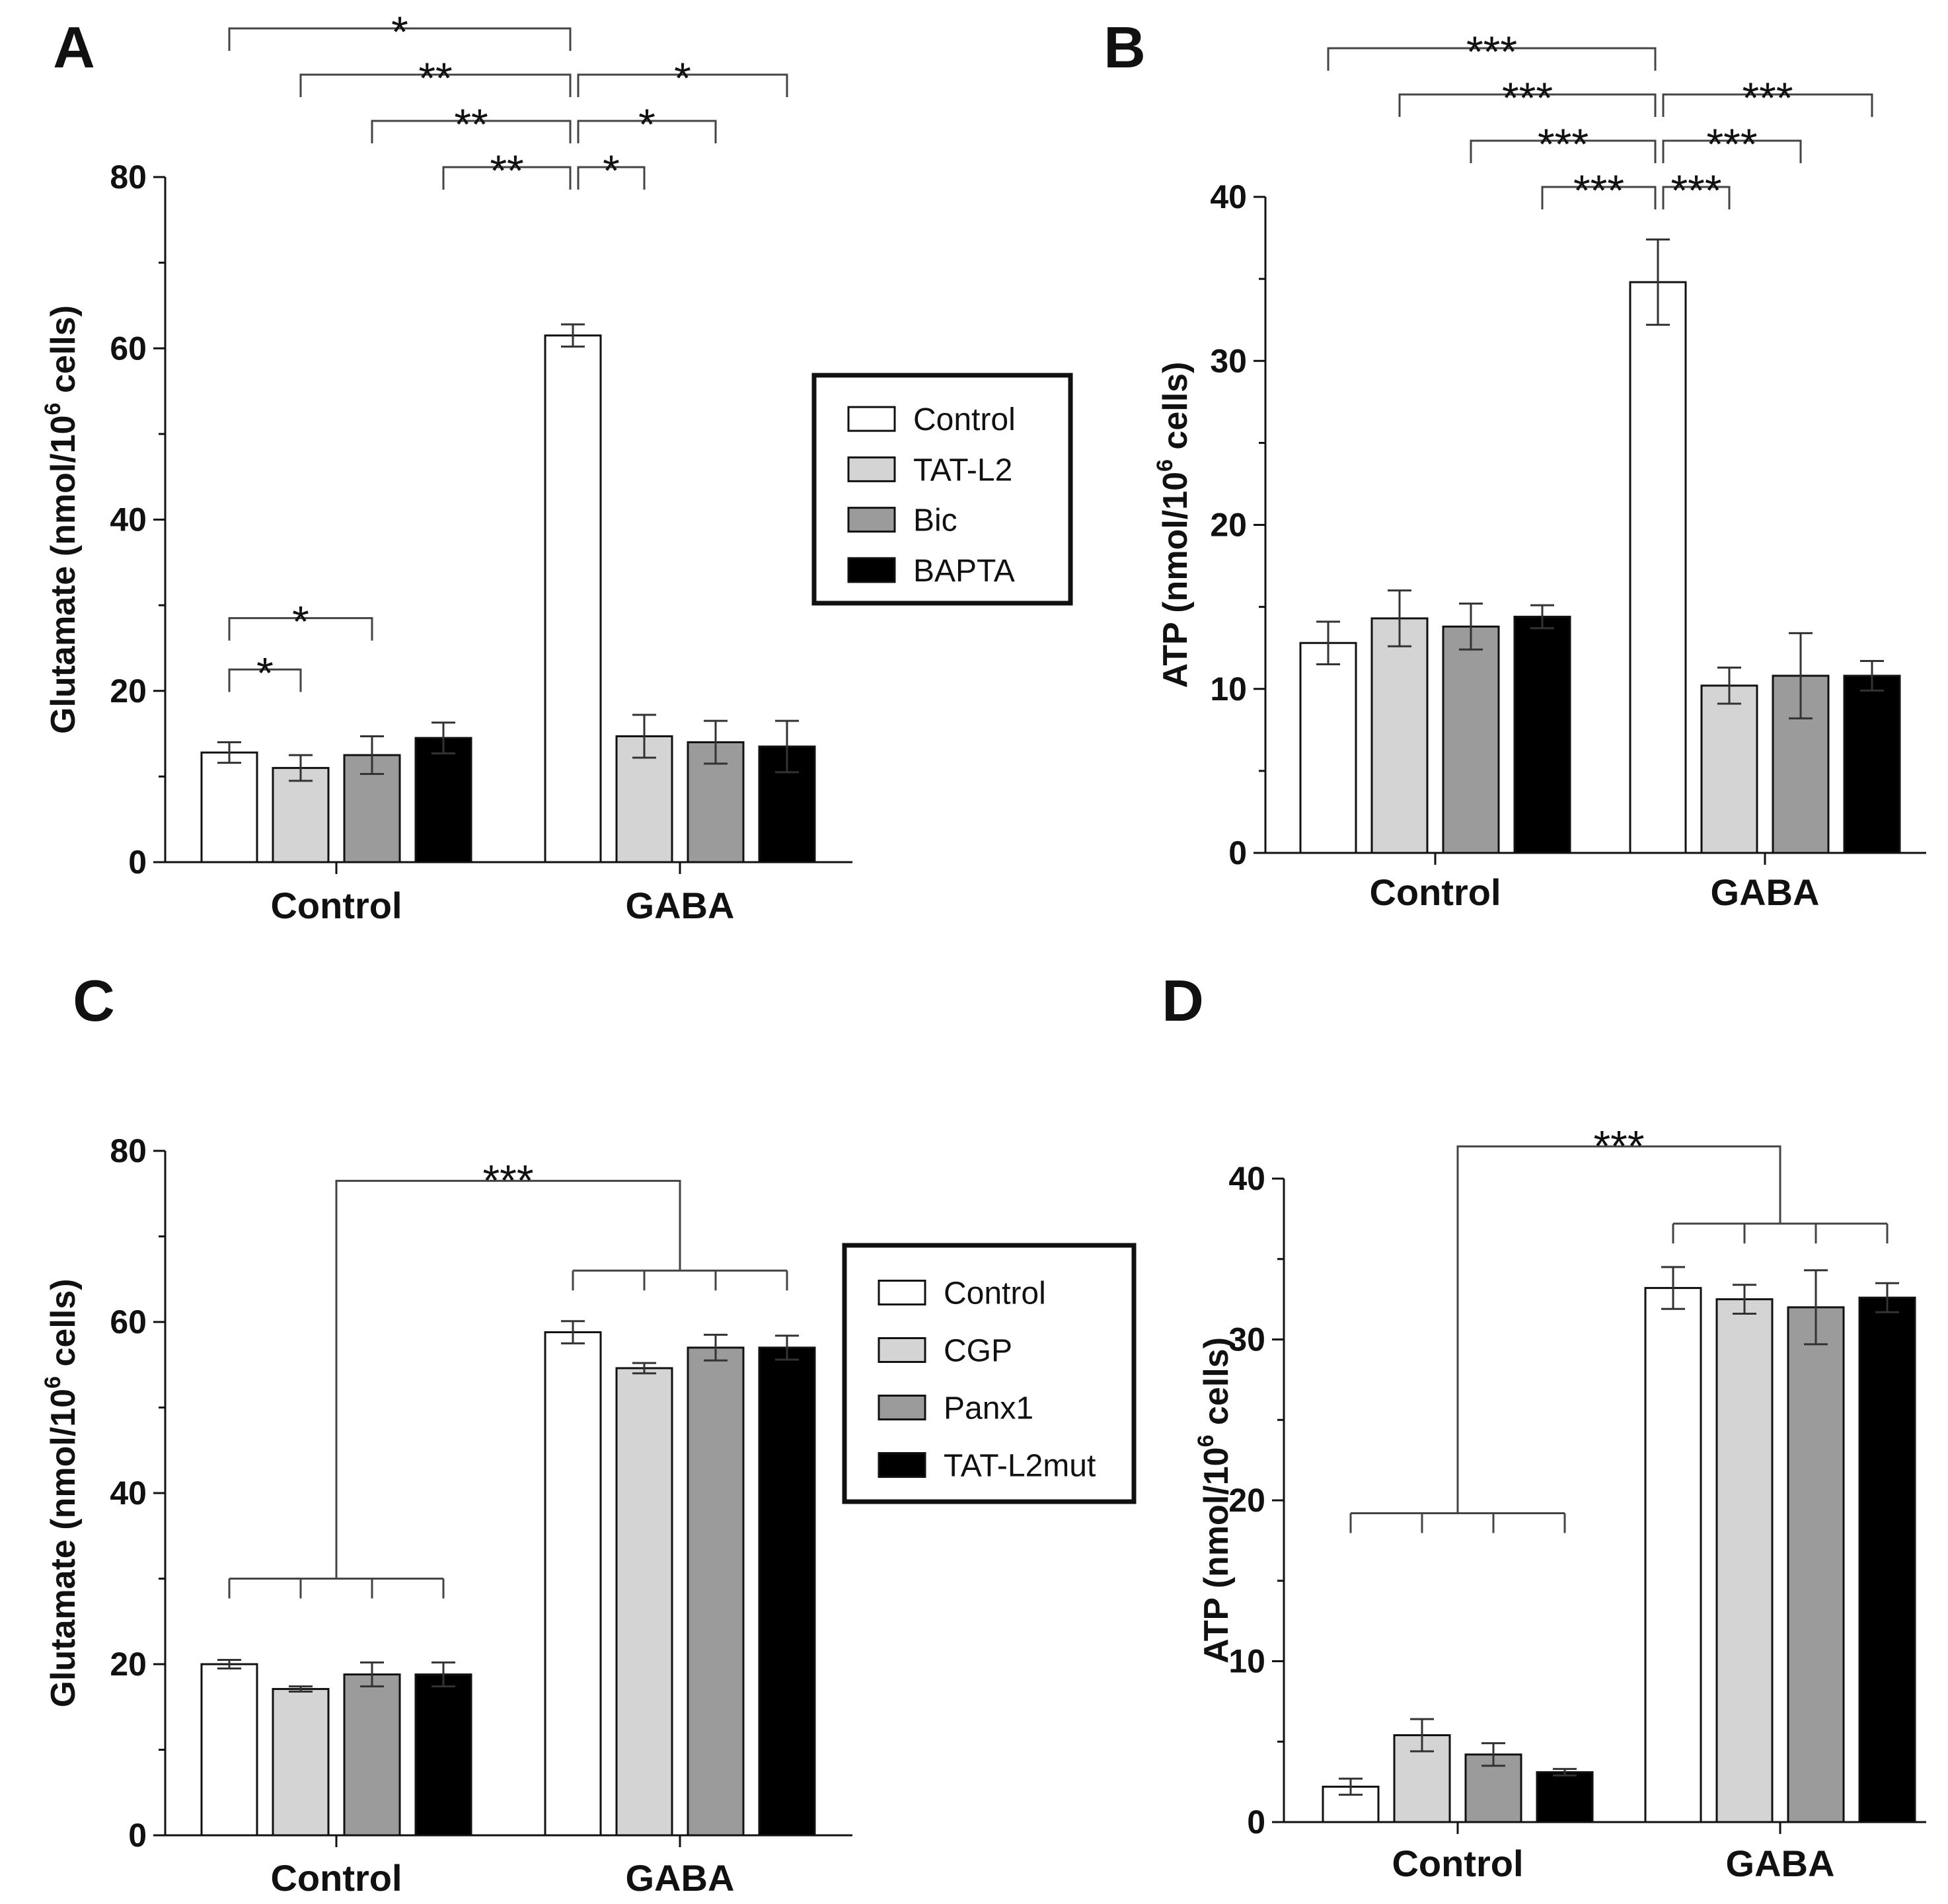  What do you see at coordinates (964, 571) in the screenshot?
I see `legend-label: BAPTA` at bounding box center [964, 571].